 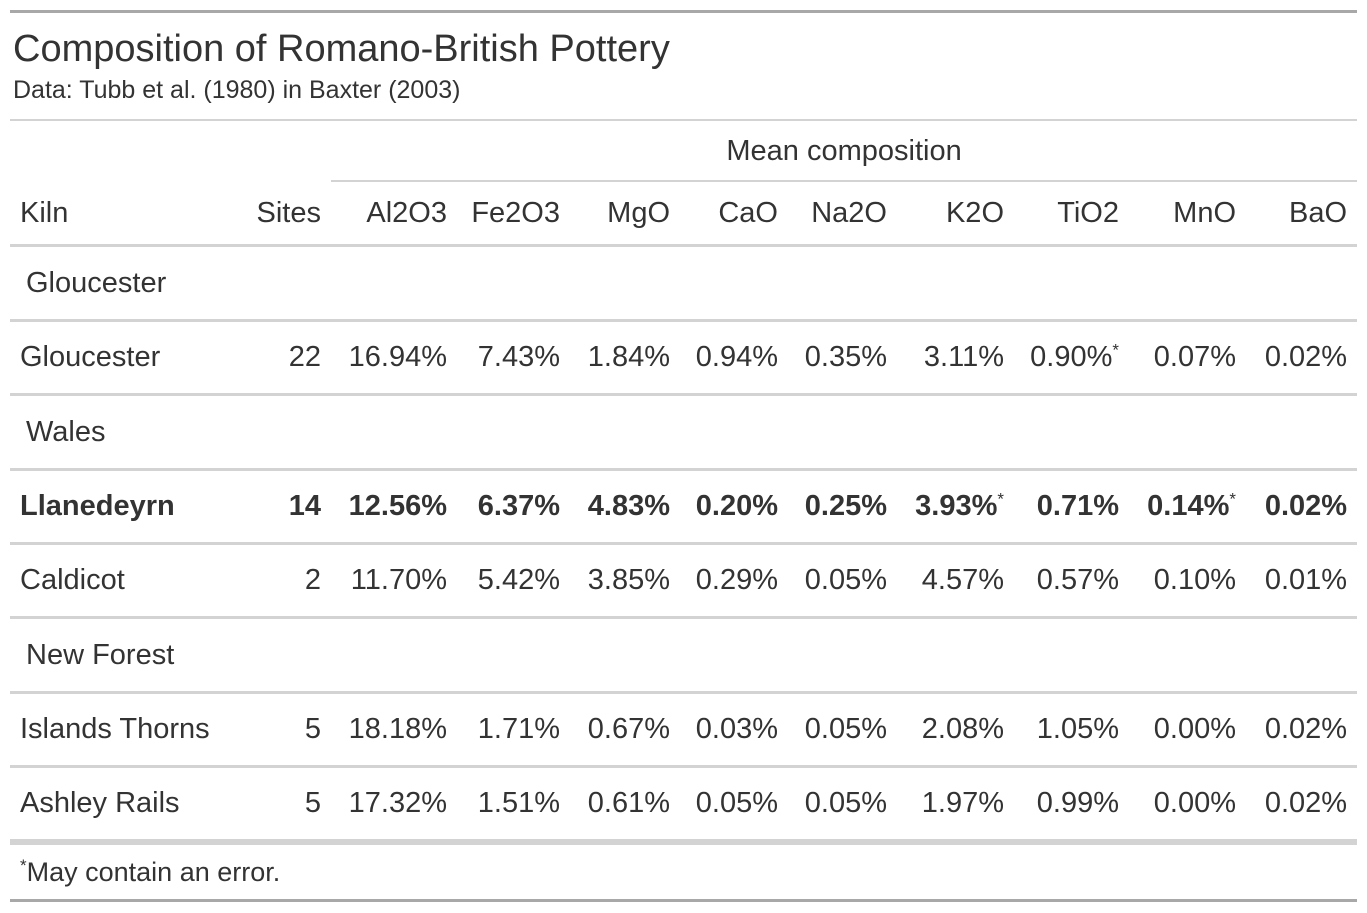 What do you see at coordinates (845, 357) in the screenshot?
I see `value-text: 0.35%` at bounding box center [845, 357].